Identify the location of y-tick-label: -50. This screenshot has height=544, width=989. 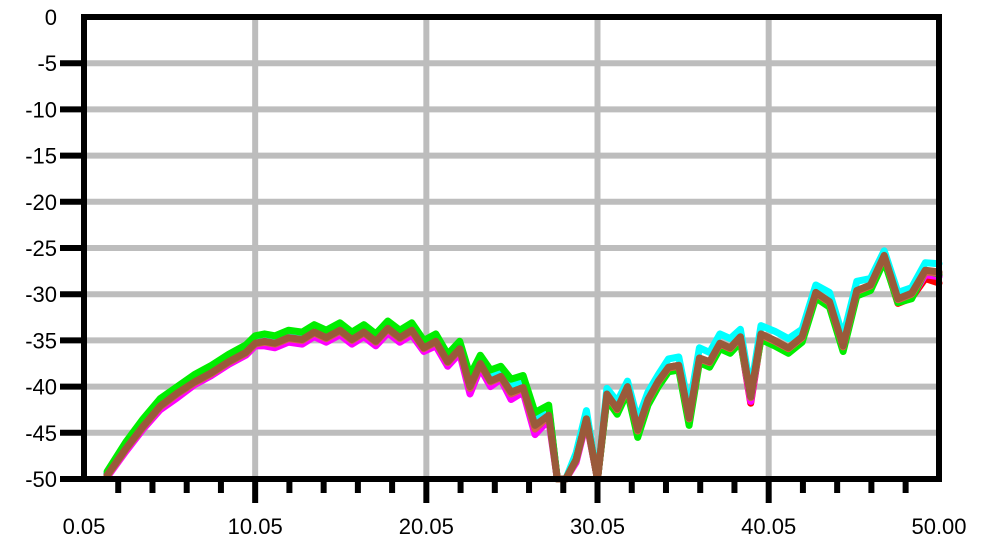
(41, 479).